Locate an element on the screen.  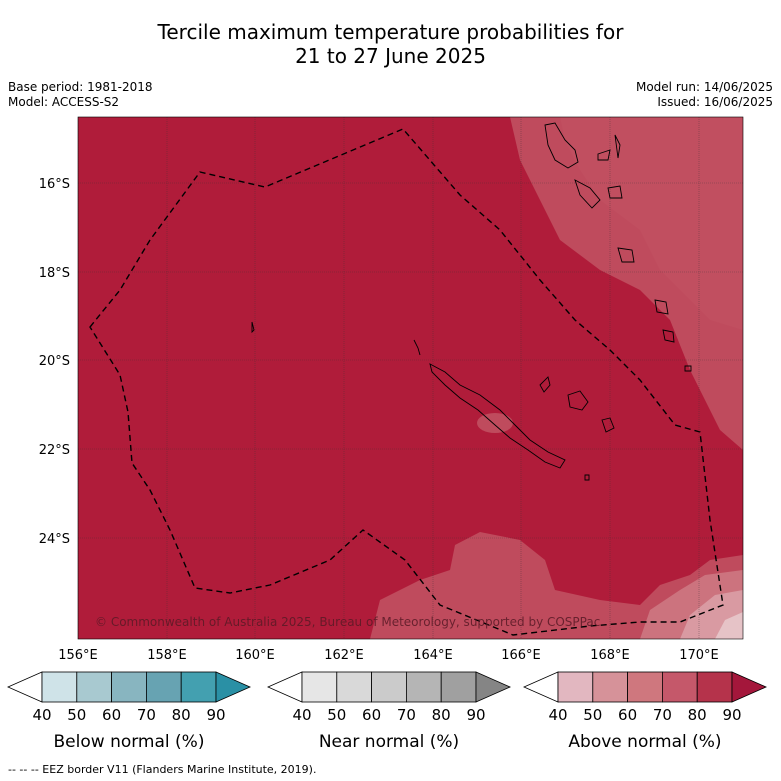
lat-label: 24°S is located at coordinates (54, 539).